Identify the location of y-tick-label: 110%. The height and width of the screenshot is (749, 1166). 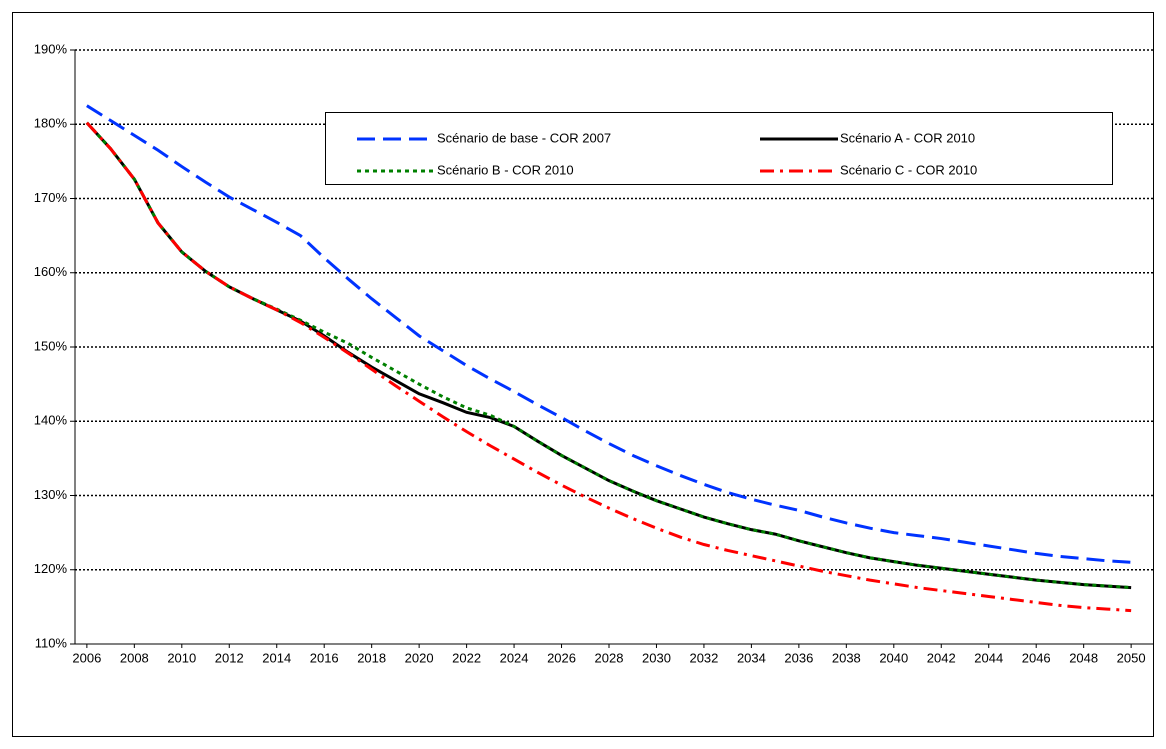
(51, 642).